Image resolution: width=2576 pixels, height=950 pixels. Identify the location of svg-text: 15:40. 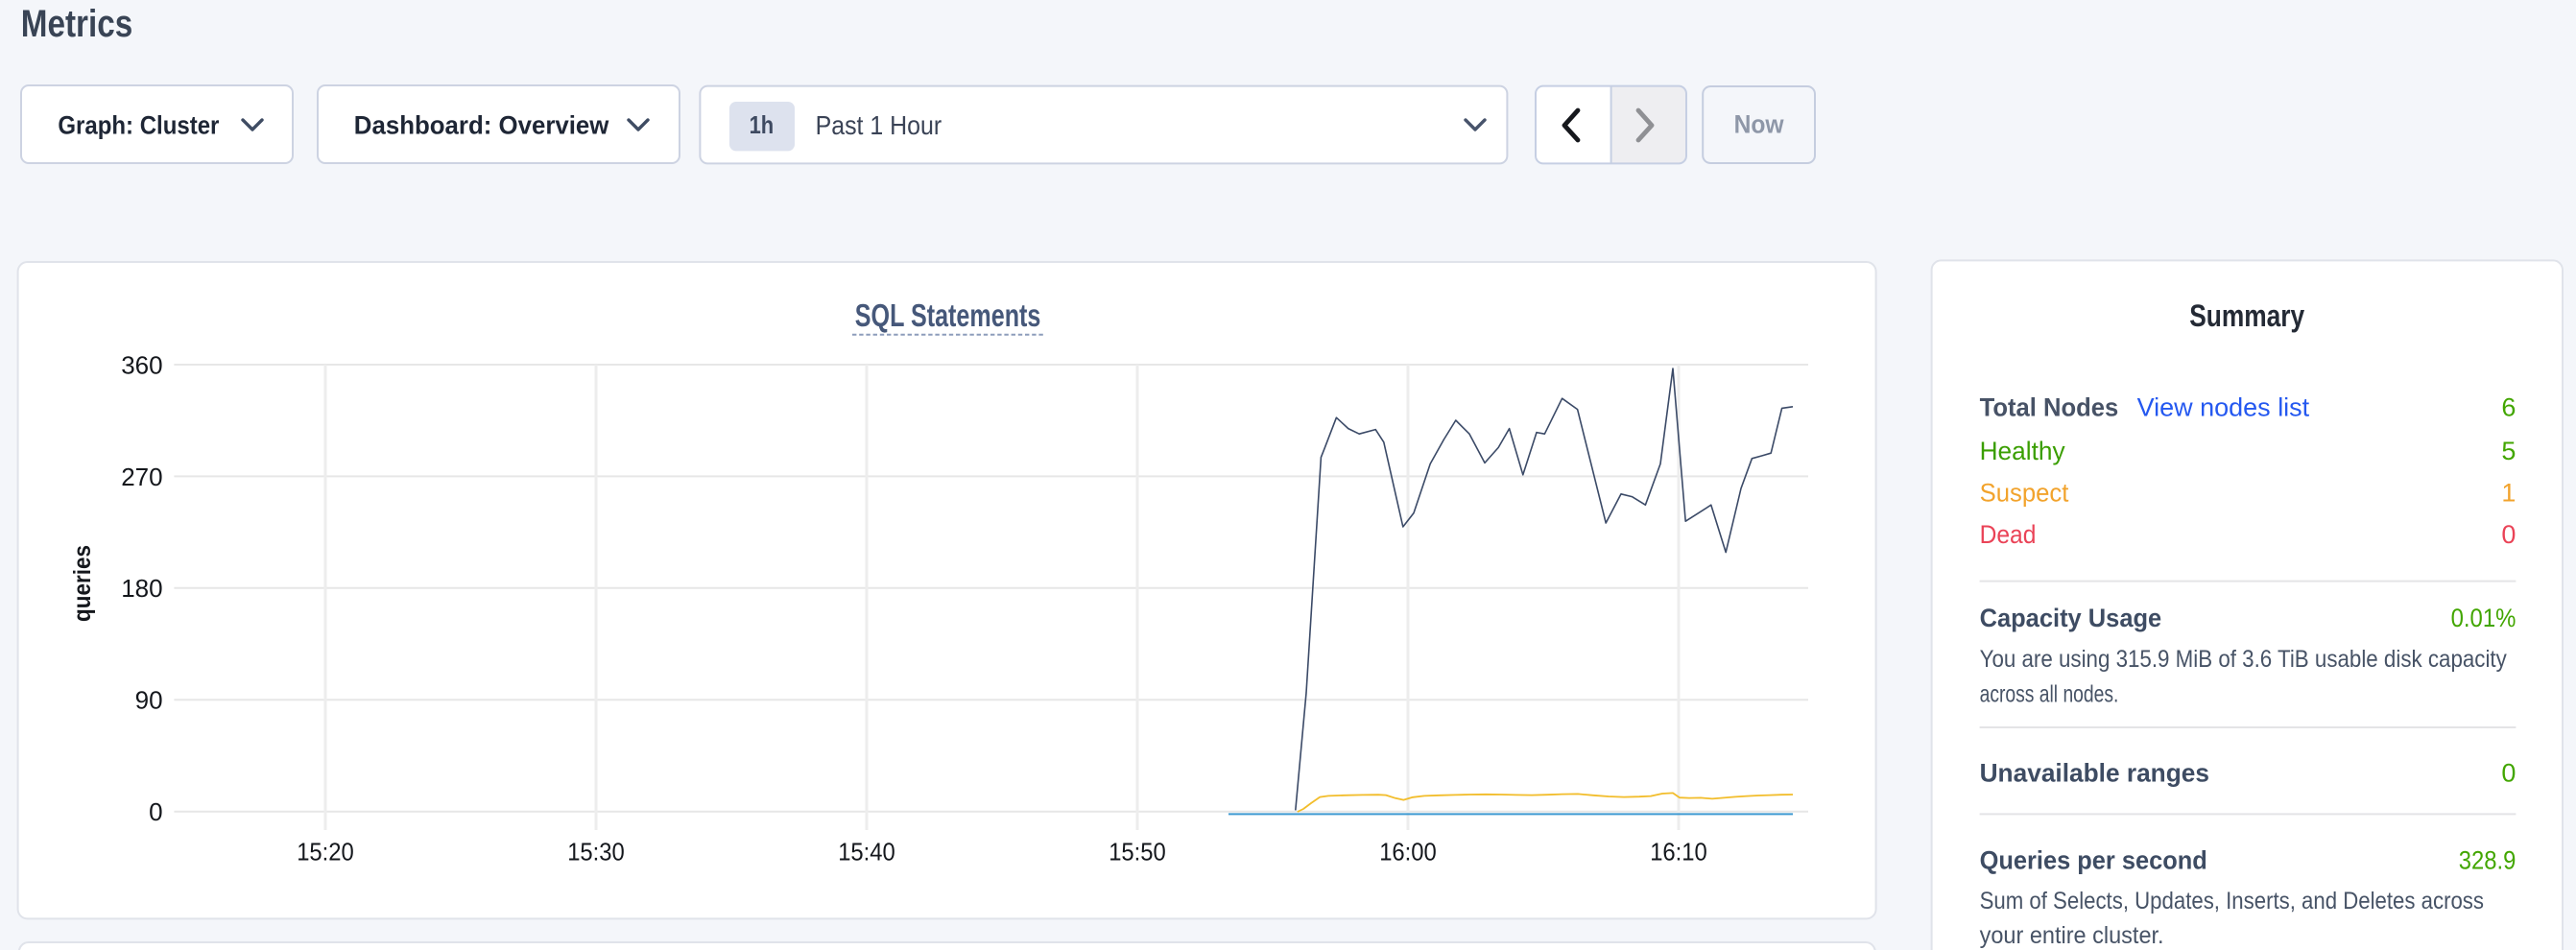
(866, 851).